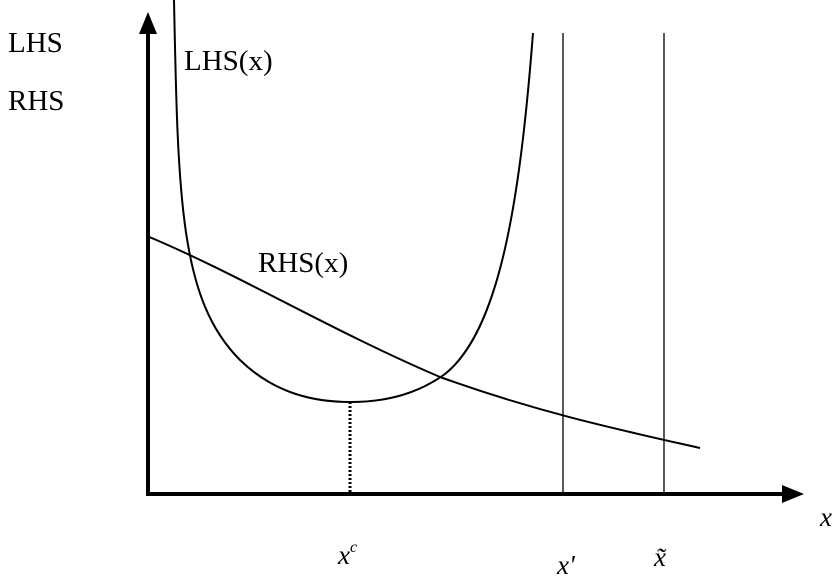 This screenshot has height=578, width=837. Describe the element at coordinates (660, 557) in the screenshot. I see `xtilde-marker-label: x̃` at that location.